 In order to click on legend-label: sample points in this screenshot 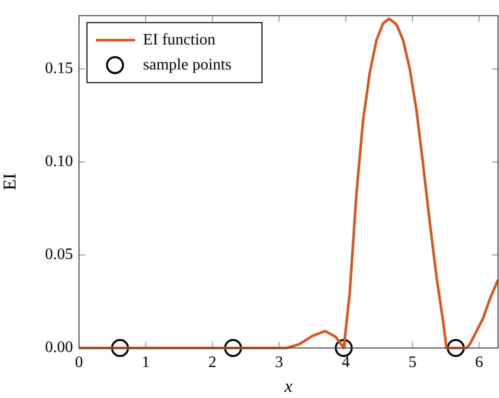, I will do `click(187, 65)`.